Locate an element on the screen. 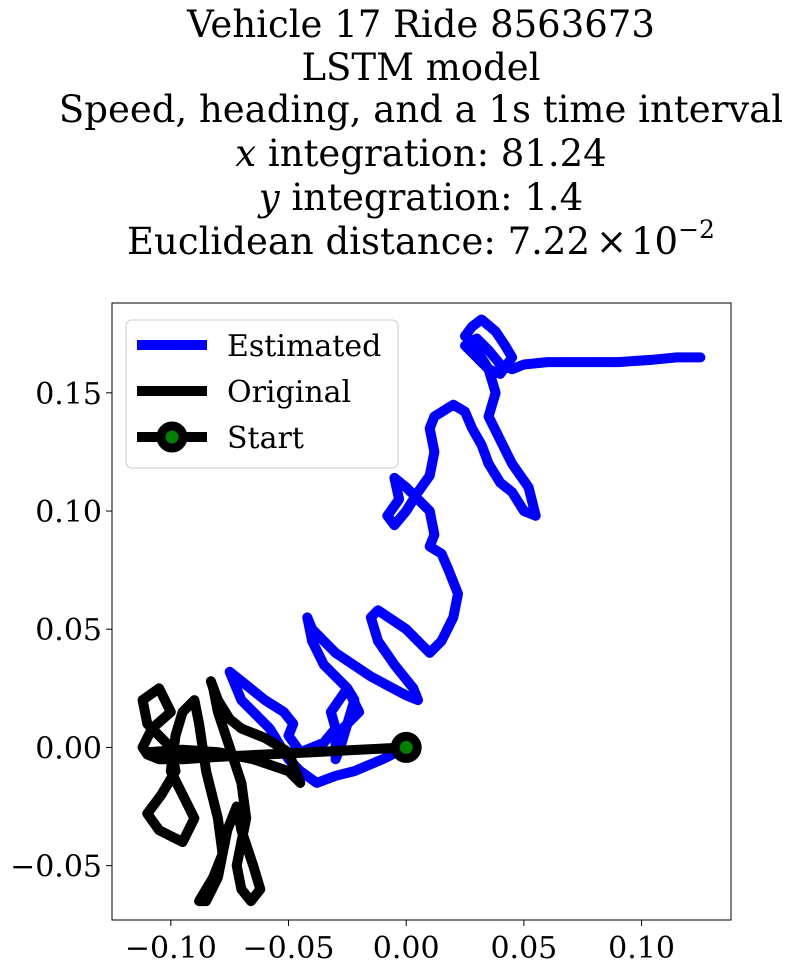  x-integration-value: integration: 81.24 is located at coordinates (431, 153).